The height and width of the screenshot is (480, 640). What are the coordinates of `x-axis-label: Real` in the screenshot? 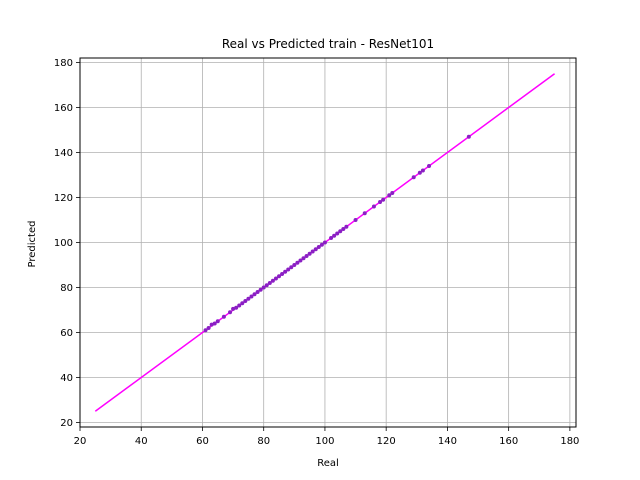 It's located at (328, 463).